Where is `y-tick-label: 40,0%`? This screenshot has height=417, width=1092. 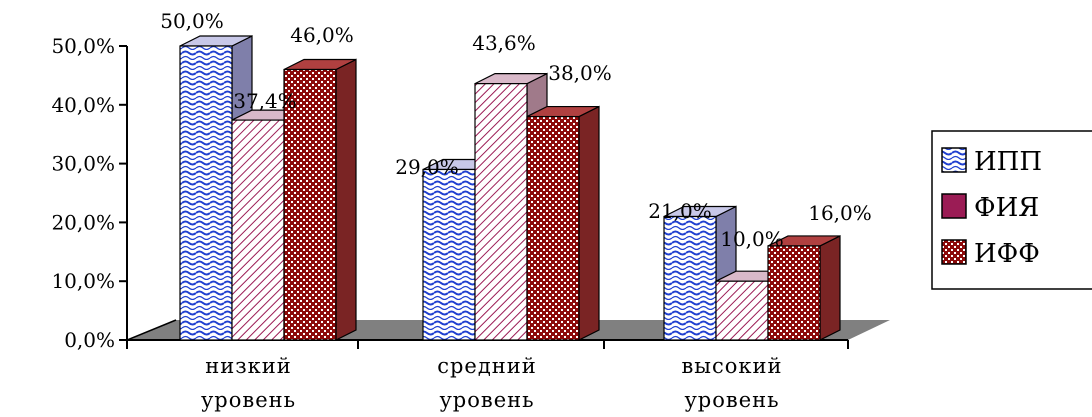
y-tick-label: 40,0% is located at coordinates (83, 105).